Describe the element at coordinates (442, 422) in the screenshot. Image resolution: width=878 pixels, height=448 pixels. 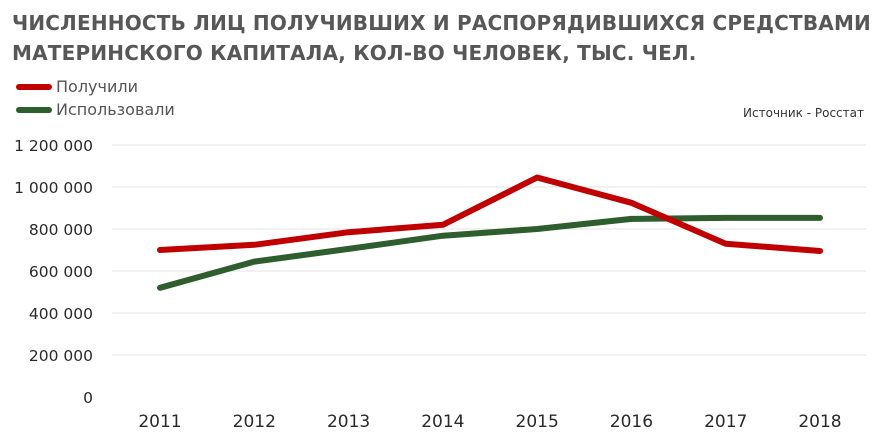
I see `x-tick-label: 2014` at that location.